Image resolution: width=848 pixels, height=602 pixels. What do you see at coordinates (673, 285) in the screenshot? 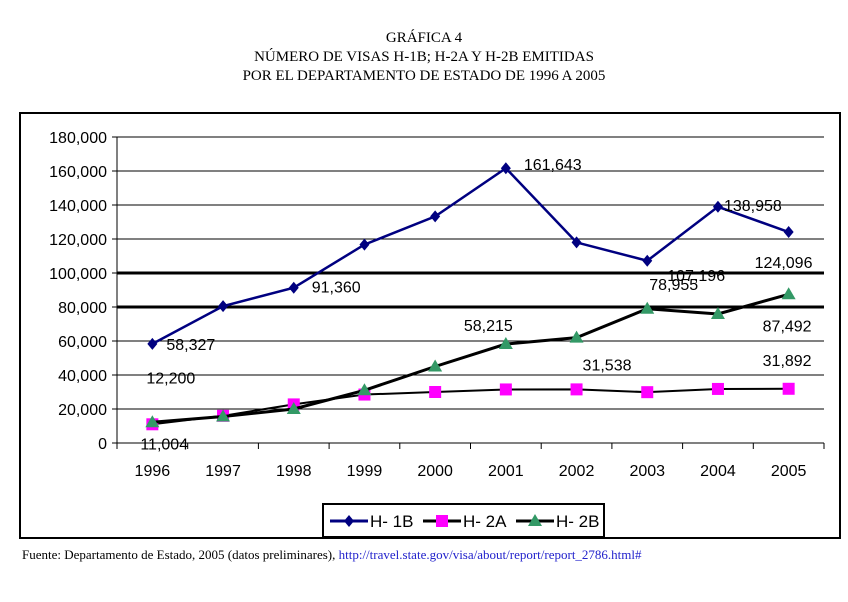
I see `data-label: 78,955` at bounding box center [673, 285].